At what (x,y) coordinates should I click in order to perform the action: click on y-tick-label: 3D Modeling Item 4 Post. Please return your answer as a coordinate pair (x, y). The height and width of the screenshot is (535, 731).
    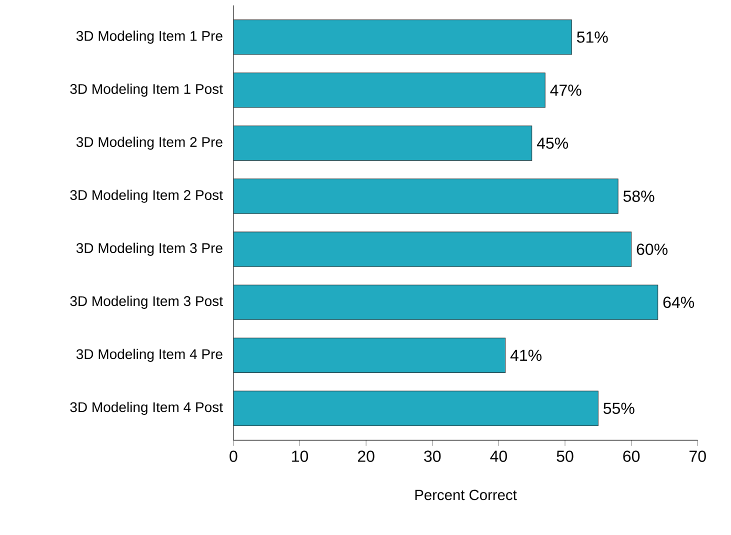
    Looking at the image, I should click on (146, 408).